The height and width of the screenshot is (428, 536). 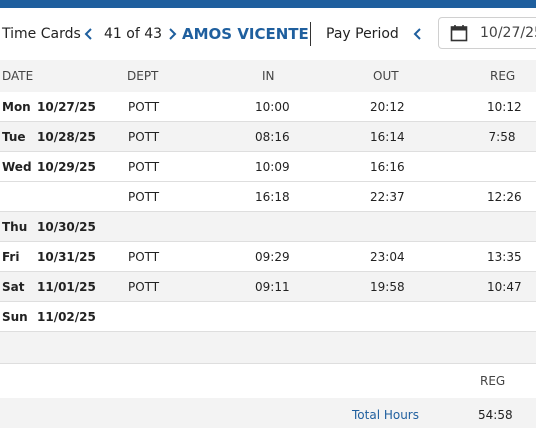 What do you see at coordinates (66, 257) in the screenshot?
I see `row-date: 10/31/25` at bounding box center [66, 257].